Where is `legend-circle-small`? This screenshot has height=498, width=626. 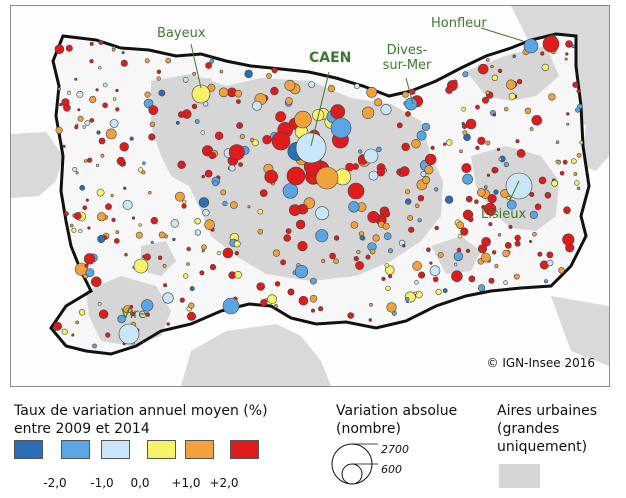 legend-circle-small is located at coordinates (352, 474).